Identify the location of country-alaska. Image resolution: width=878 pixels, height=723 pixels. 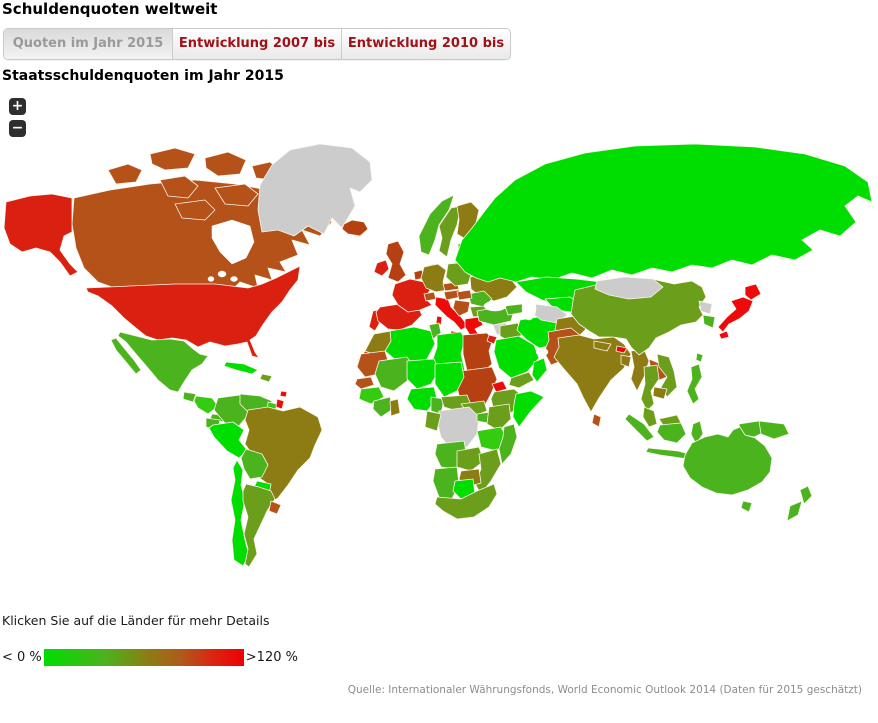
(41, 235).